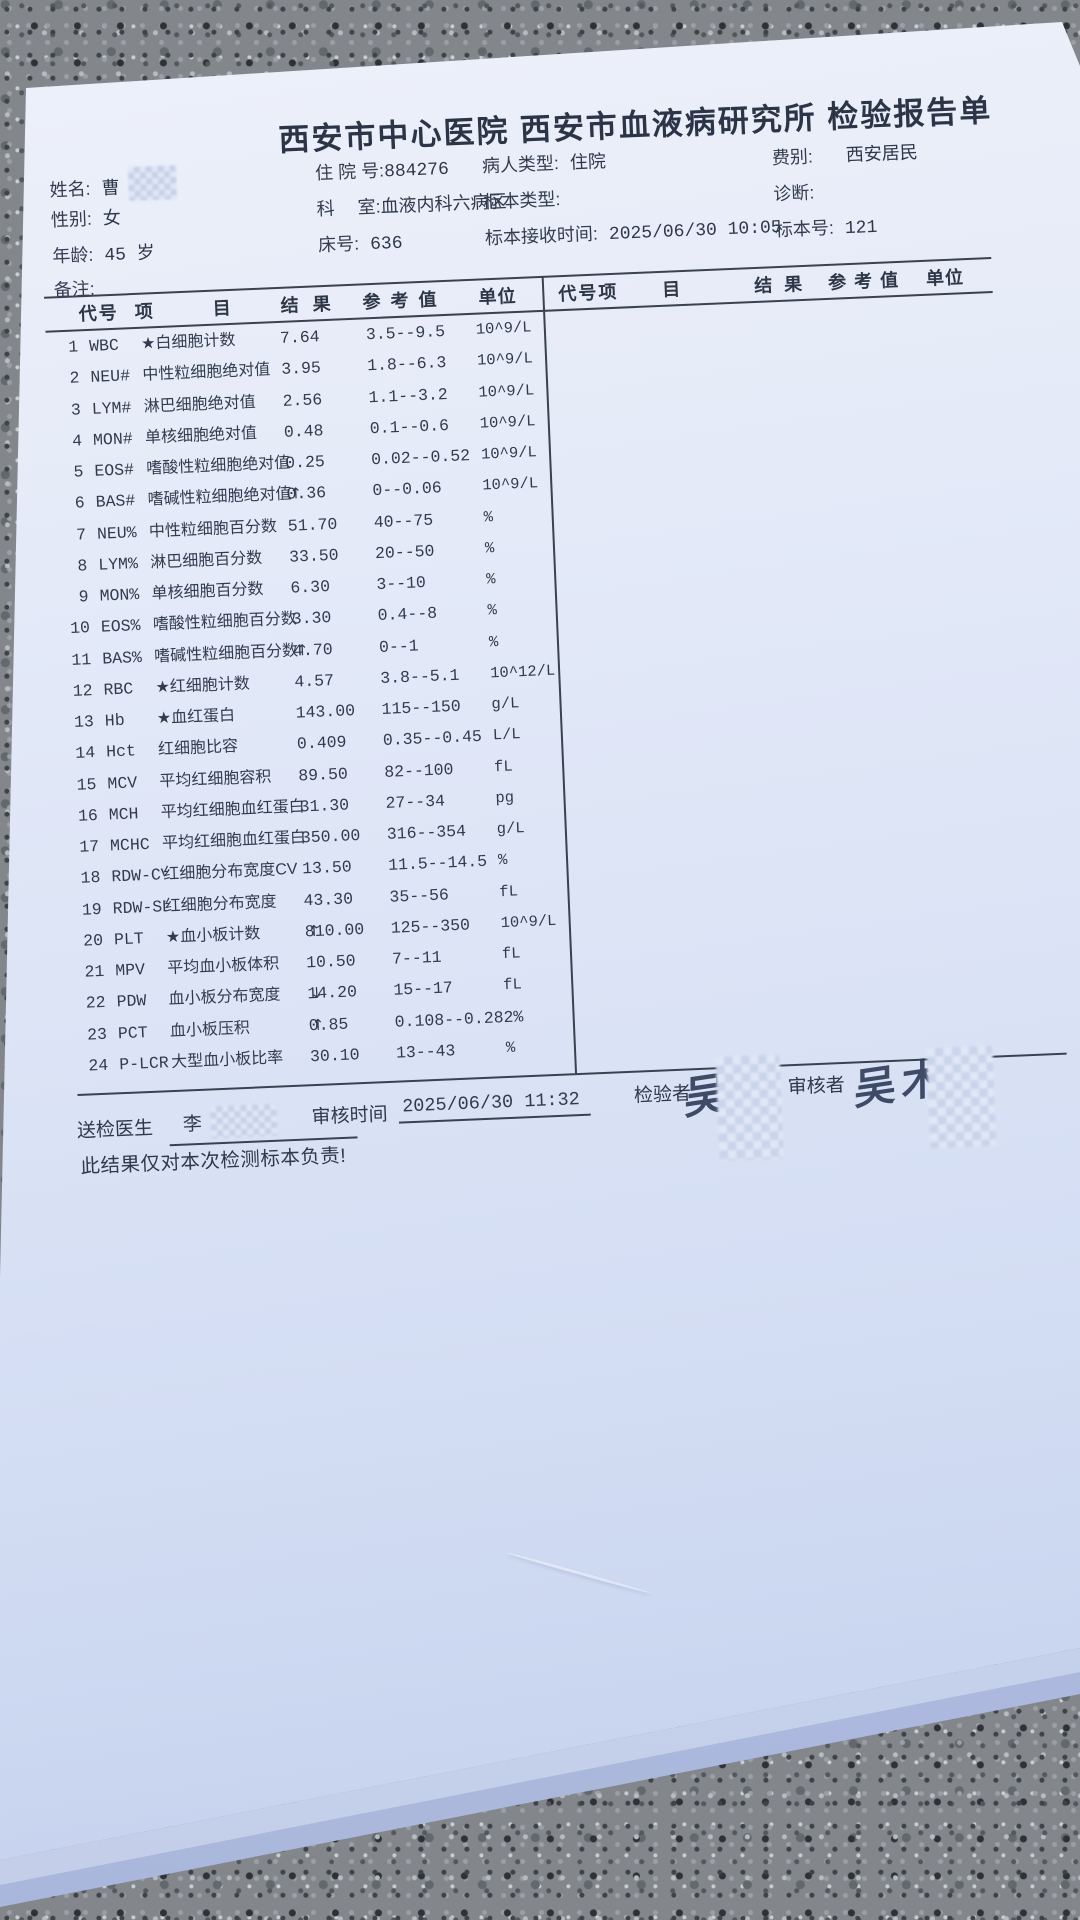 The width and height of the screenshot is (1080, 1920). What do you see at coordinates (312, 650) in the screenshot?
I see `test-result: 4.70 ↑` at bounding box center [312, 650].